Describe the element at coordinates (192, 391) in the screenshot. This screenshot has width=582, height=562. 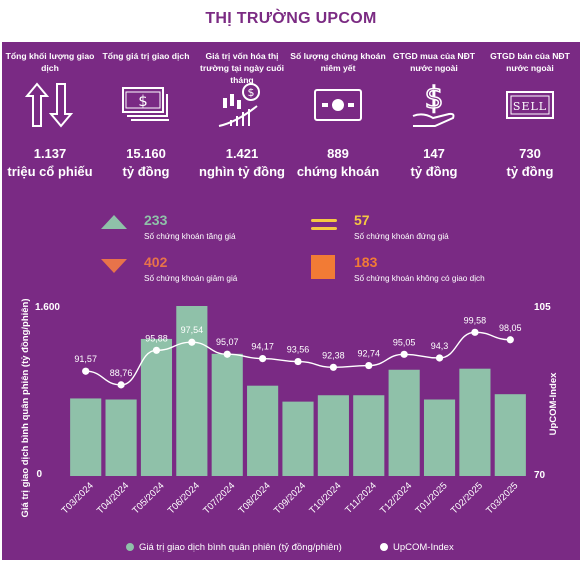
I see `bar-T06/2024` at that location.